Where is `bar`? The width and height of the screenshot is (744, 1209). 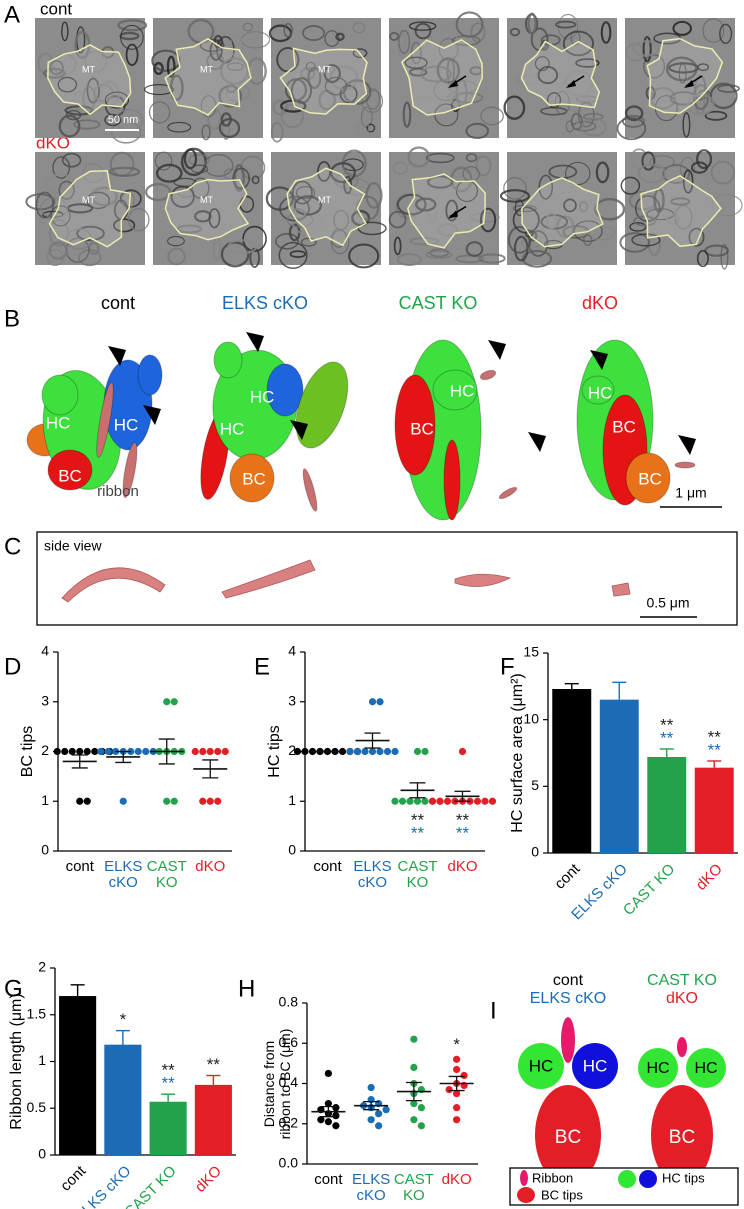 bar is located at coordinates (213, 1119).